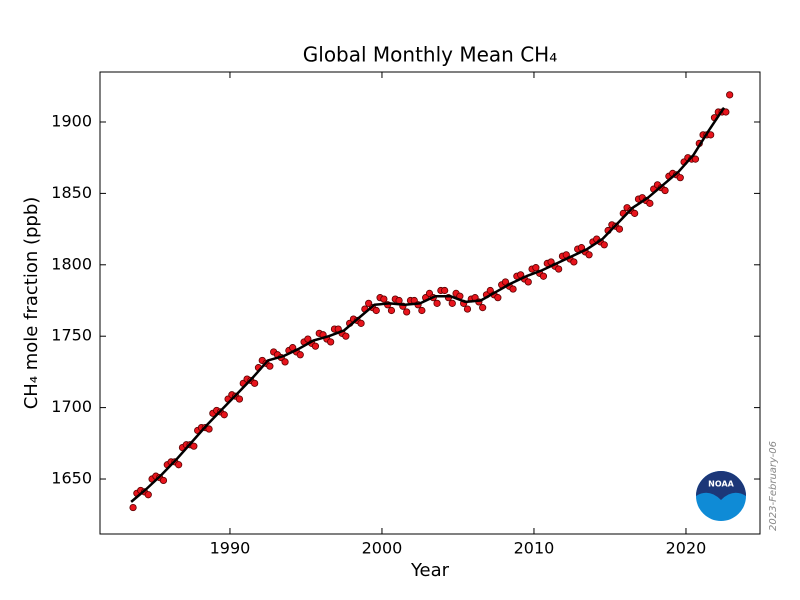 This screenshot has height=600, width=800. I want to click on y-tick-label: 1800, so click(71, 263).